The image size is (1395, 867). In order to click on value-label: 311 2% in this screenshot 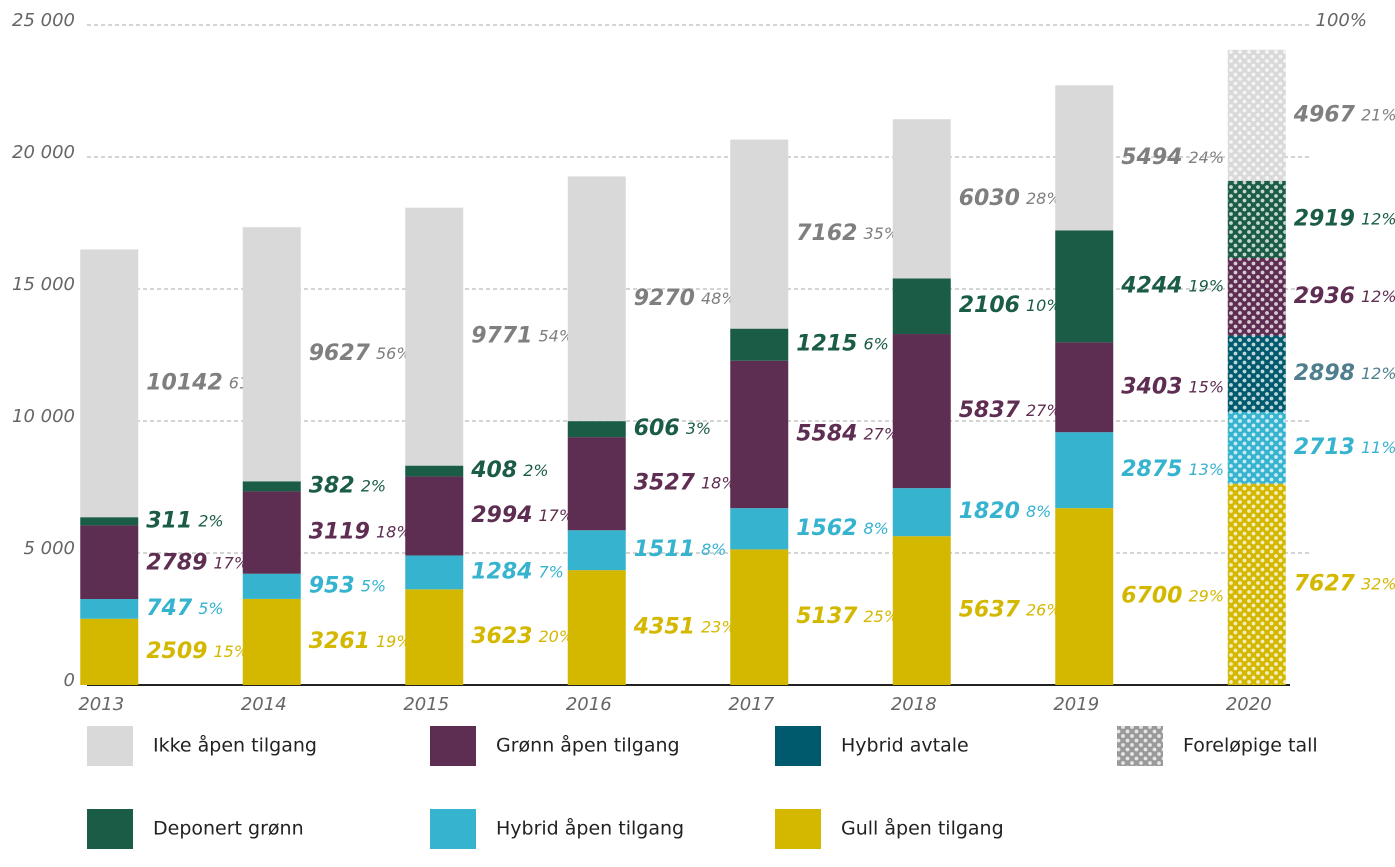, I will do `click(184, 520)`.